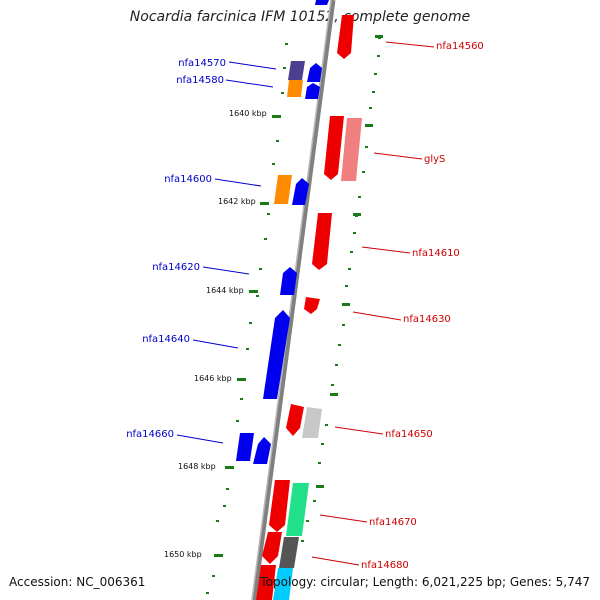  I want to click on gene-bottom-partial-cyan, so click(283, 584).